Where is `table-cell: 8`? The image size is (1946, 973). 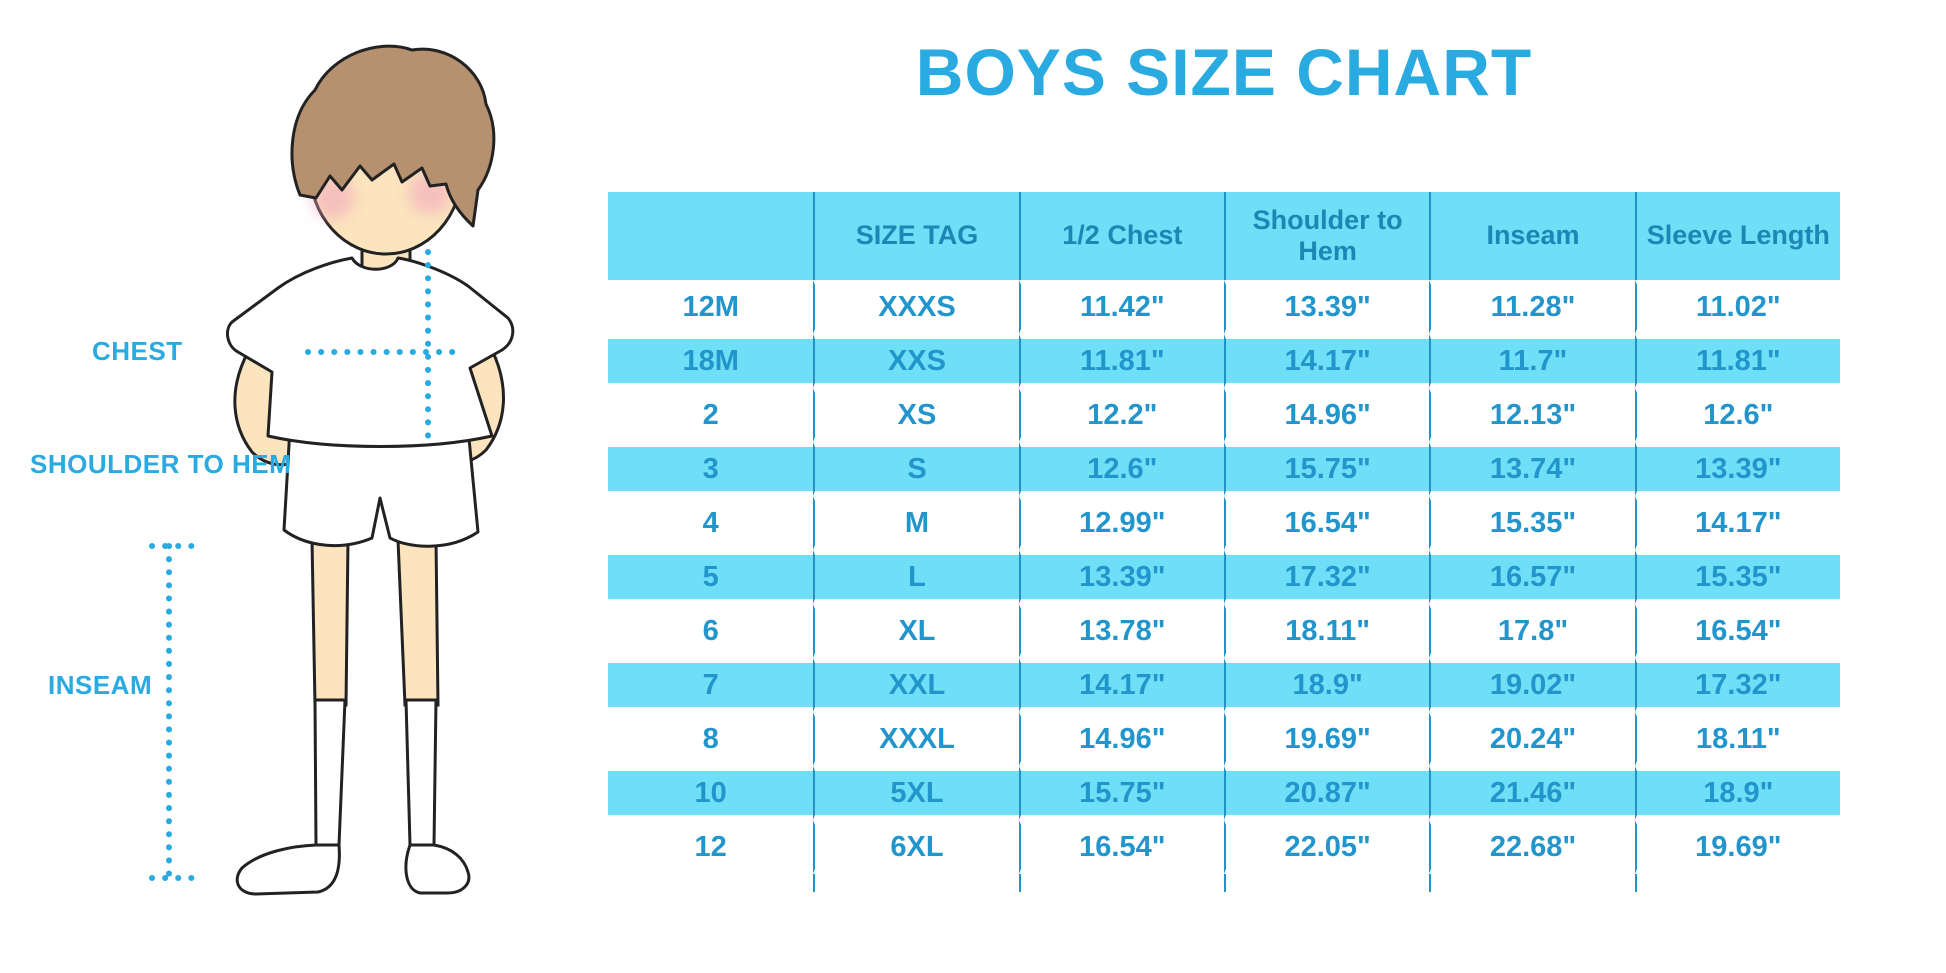 table-cell: 8 is located at coordinates (710, 738).